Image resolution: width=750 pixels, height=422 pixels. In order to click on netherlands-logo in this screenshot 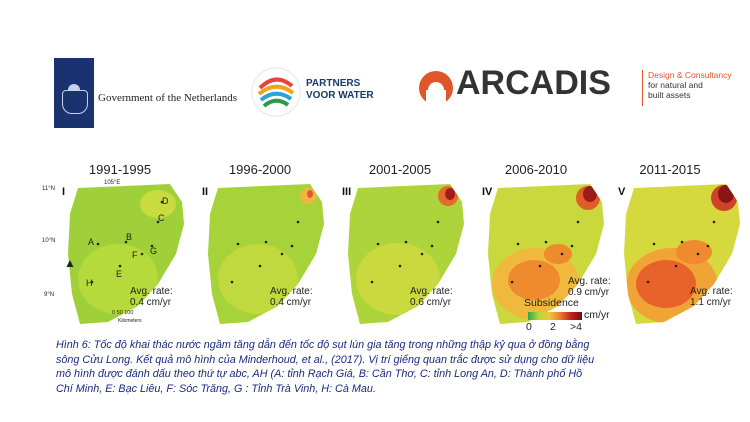, I will do `click(74, 93)`.